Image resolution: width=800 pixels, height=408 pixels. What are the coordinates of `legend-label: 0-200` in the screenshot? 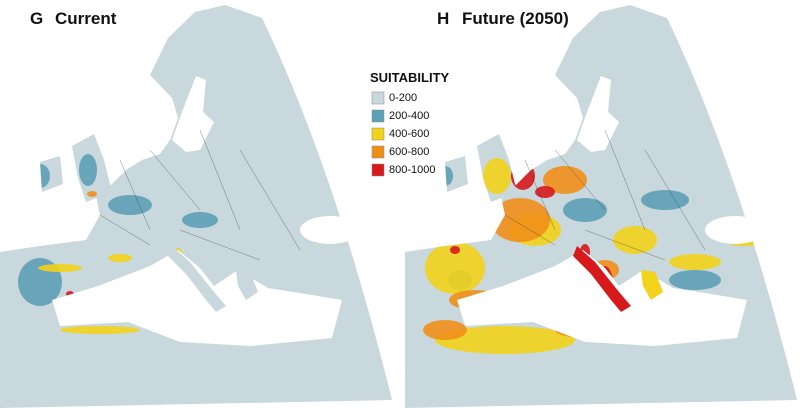 It's located at (403, 98).